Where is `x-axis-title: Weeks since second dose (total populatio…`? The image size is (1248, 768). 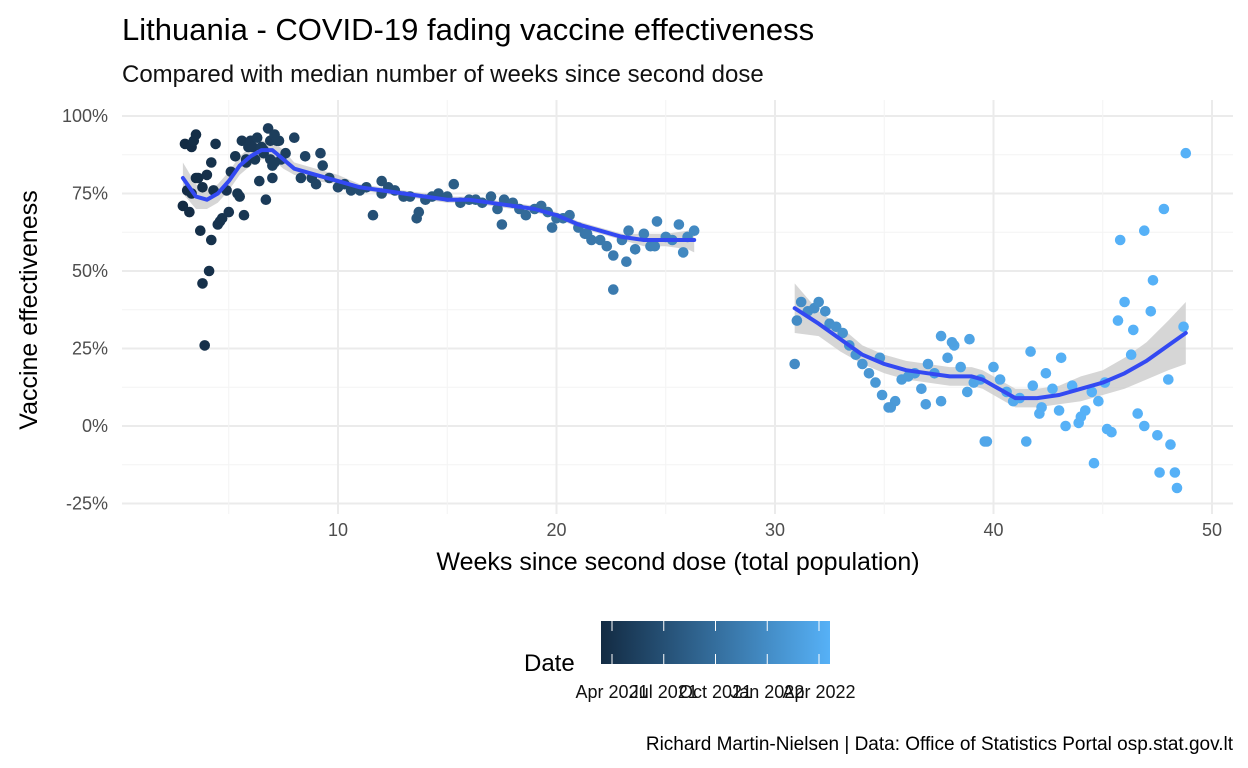 x-axis-title: Weeks since second dose (total populatio… is located at coordinates (677, 562).